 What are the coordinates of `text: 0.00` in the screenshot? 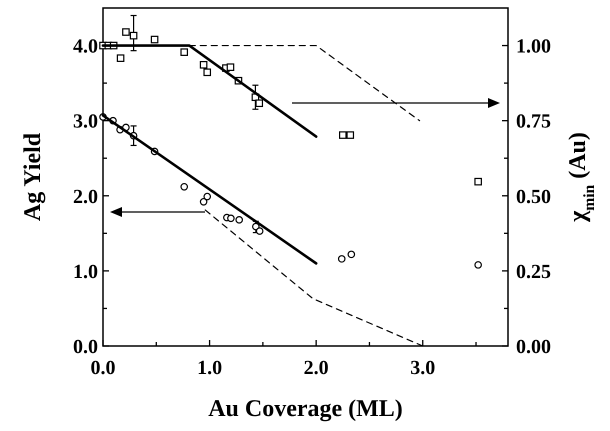 It's located at (533, 347).